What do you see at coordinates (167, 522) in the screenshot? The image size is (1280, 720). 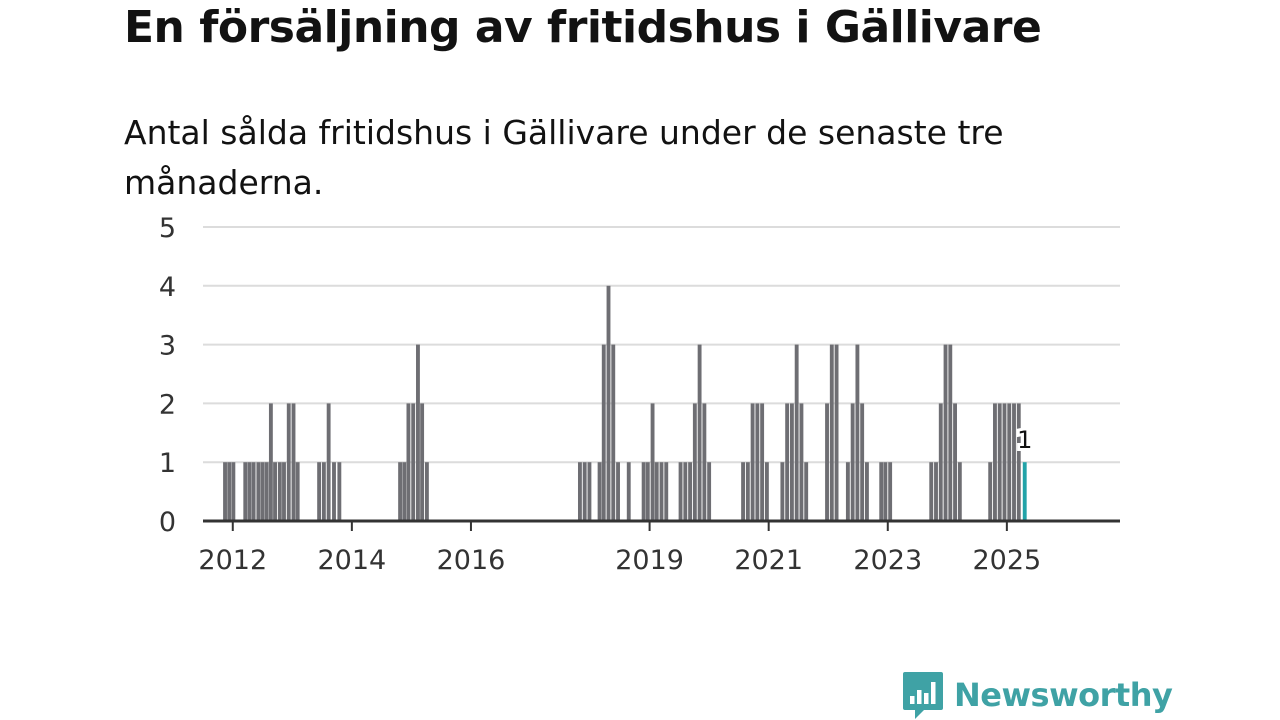 I see `y-tick-label: 0` at bounding box center [167, 522].